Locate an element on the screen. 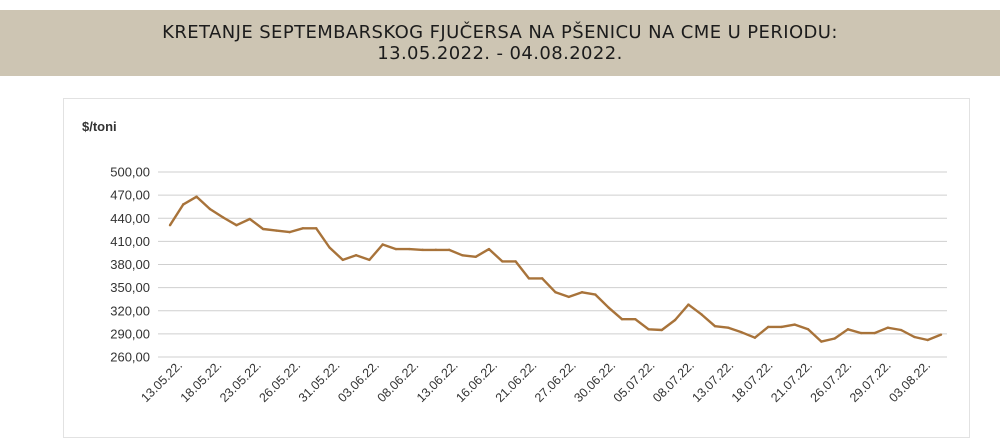 The width and height of the screenshot is (1000, 447). chart-title-line2: 13.05.2022. - 04.08.2022. is located at coordinates (500, 53).